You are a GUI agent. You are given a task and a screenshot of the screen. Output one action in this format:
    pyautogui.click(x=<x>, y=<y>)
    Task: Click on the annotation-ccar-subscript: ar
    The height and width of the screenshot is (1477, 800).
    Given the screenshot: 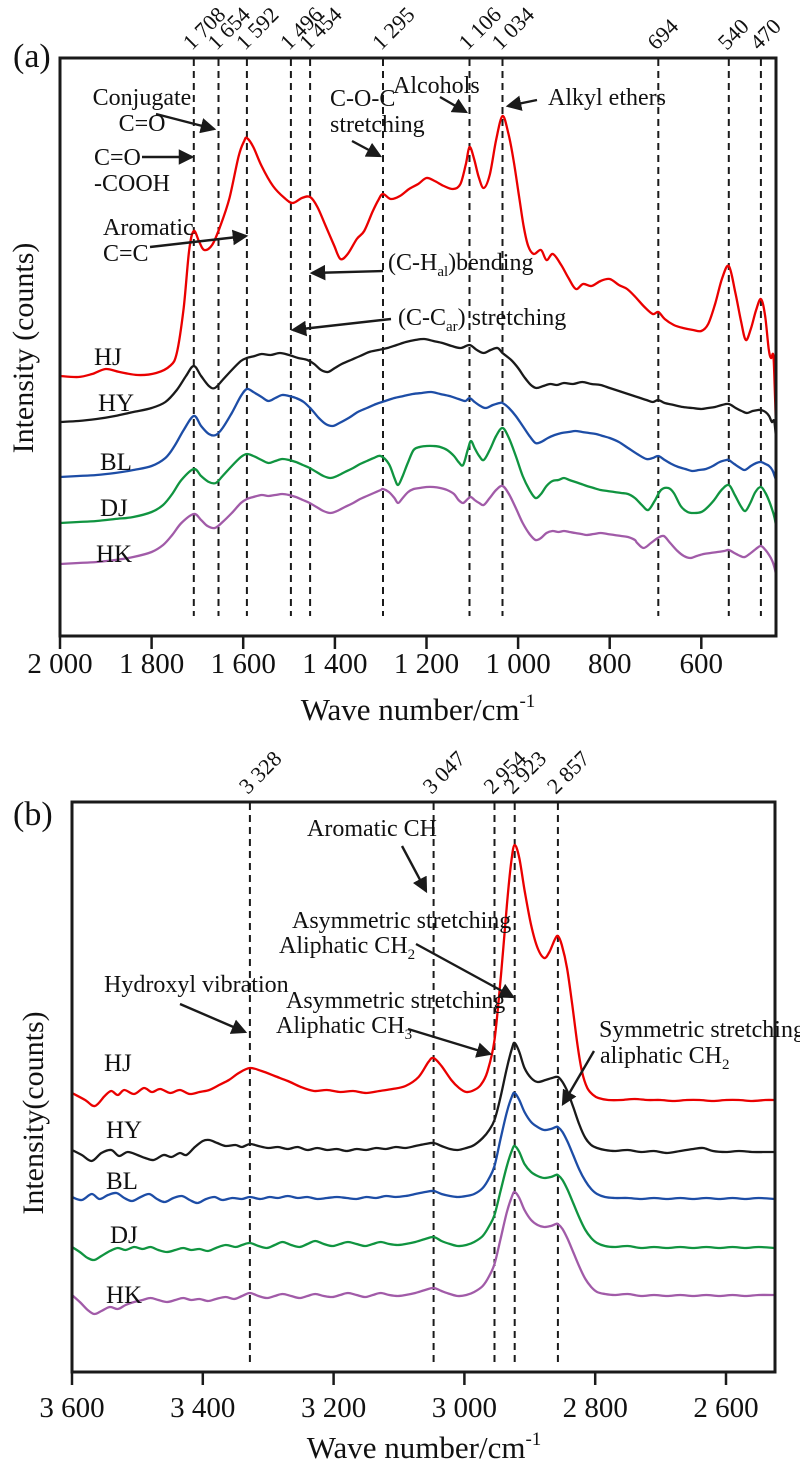 What is the action you would take?
    pyautogui.click(x=452, y=327)
    